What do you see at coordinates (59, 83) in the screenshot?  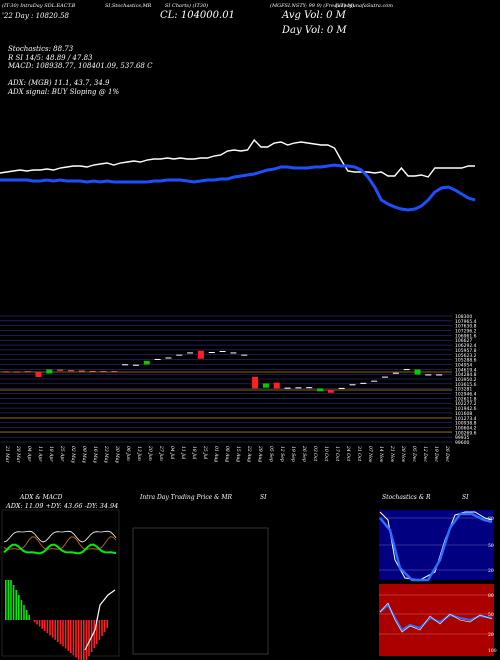 I see `adx-label: ADX: (MGB) 11.1, 43.7, 34.9` at bounding box center [59, 83].